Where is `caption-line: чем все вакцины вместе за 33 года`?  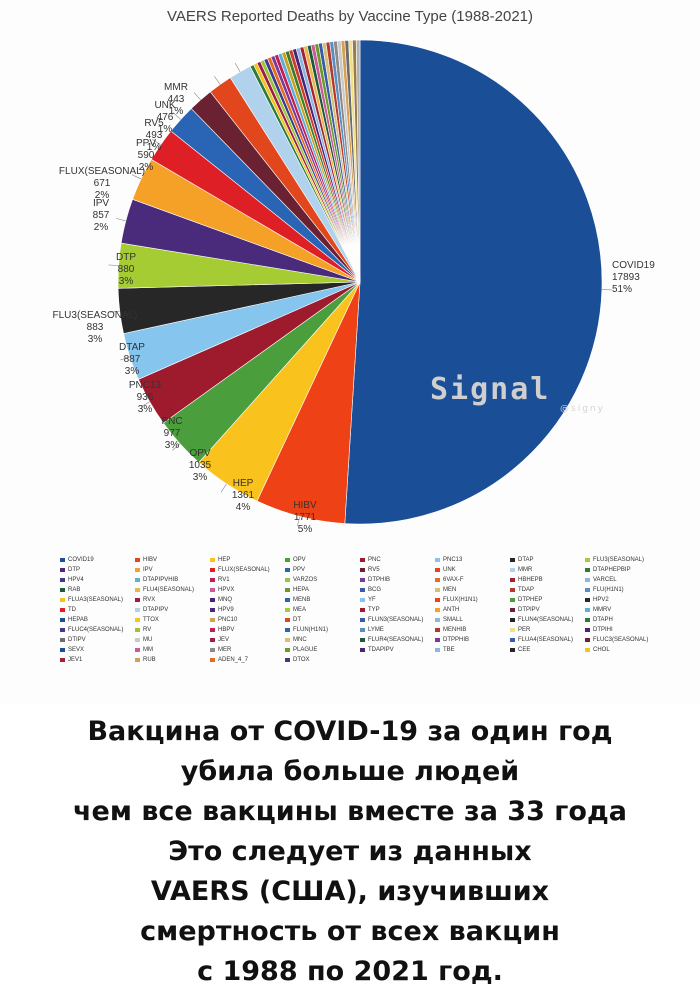
caption-line: чем все вакцины вместе за 33 года is located at coordinates (350, 811).